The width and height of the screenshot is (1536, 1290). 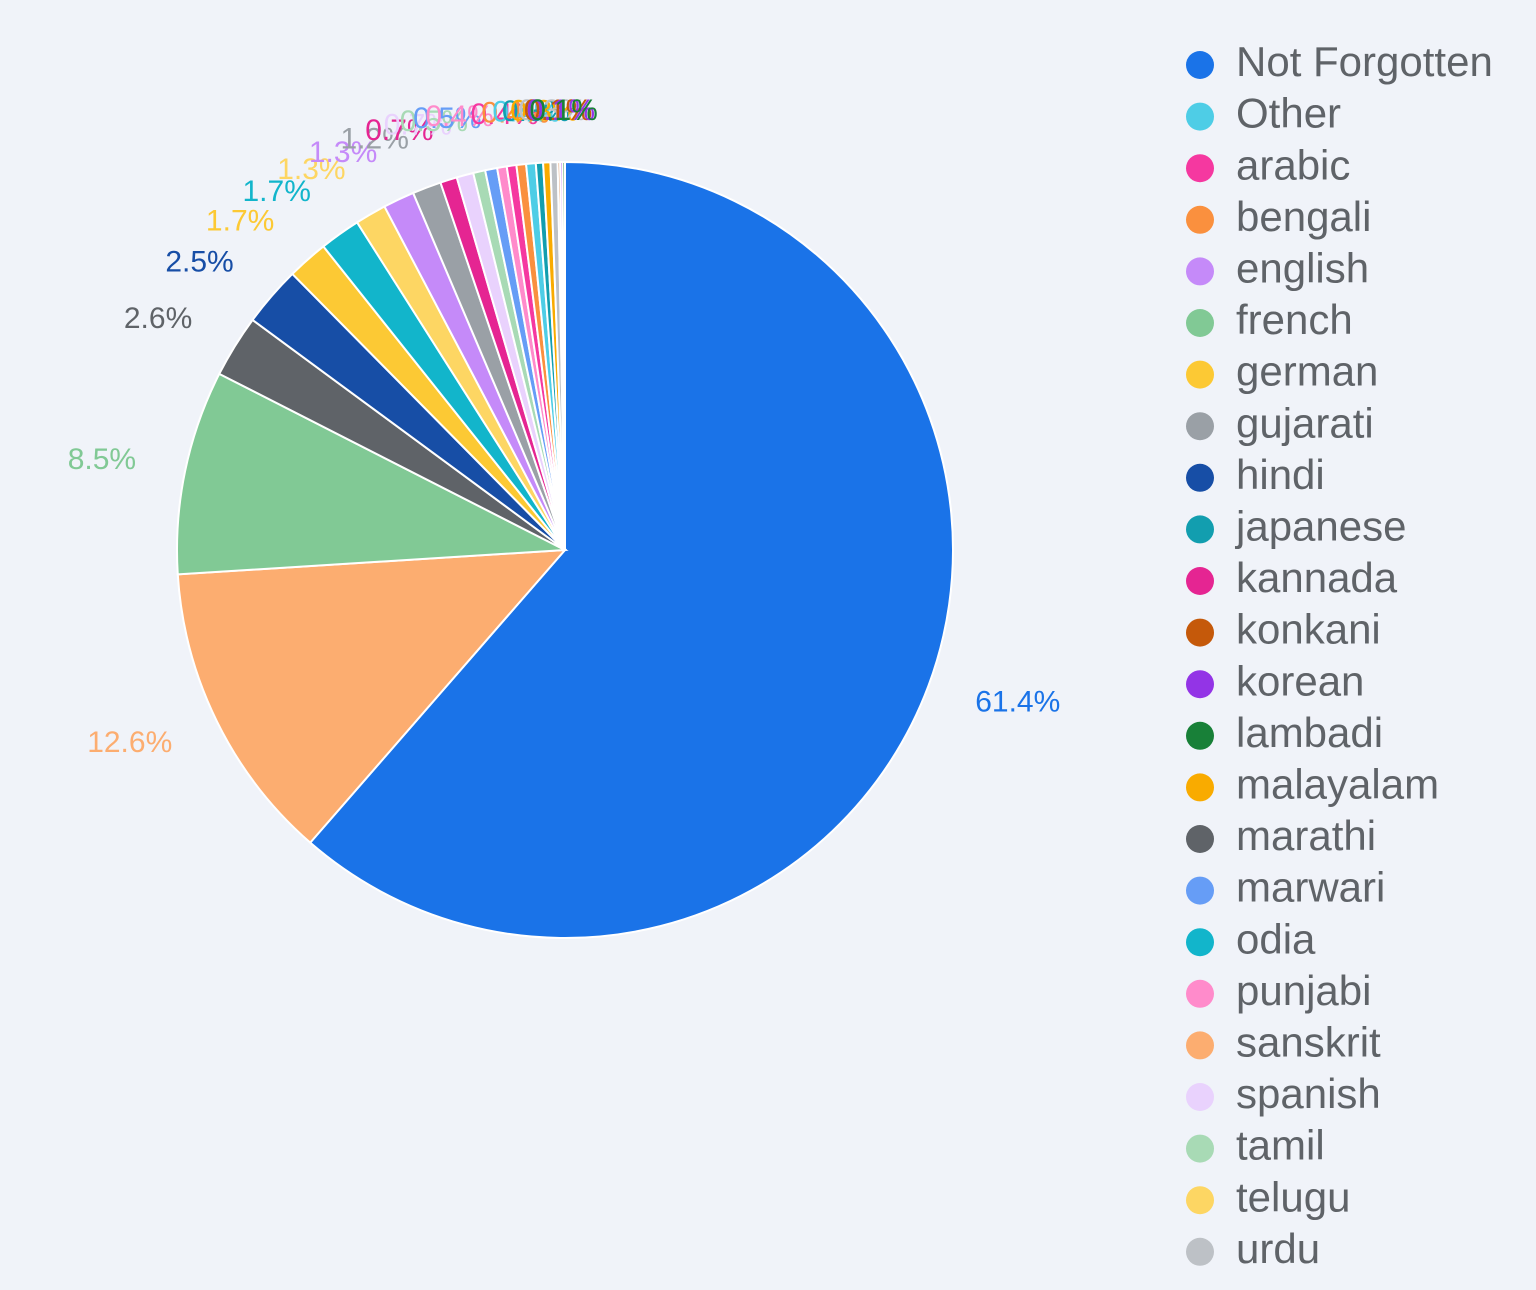 What do you see at coordinates (1294, 319) in the screenshot?
I see `legend-label: french` at bounding box center [1294, 319].